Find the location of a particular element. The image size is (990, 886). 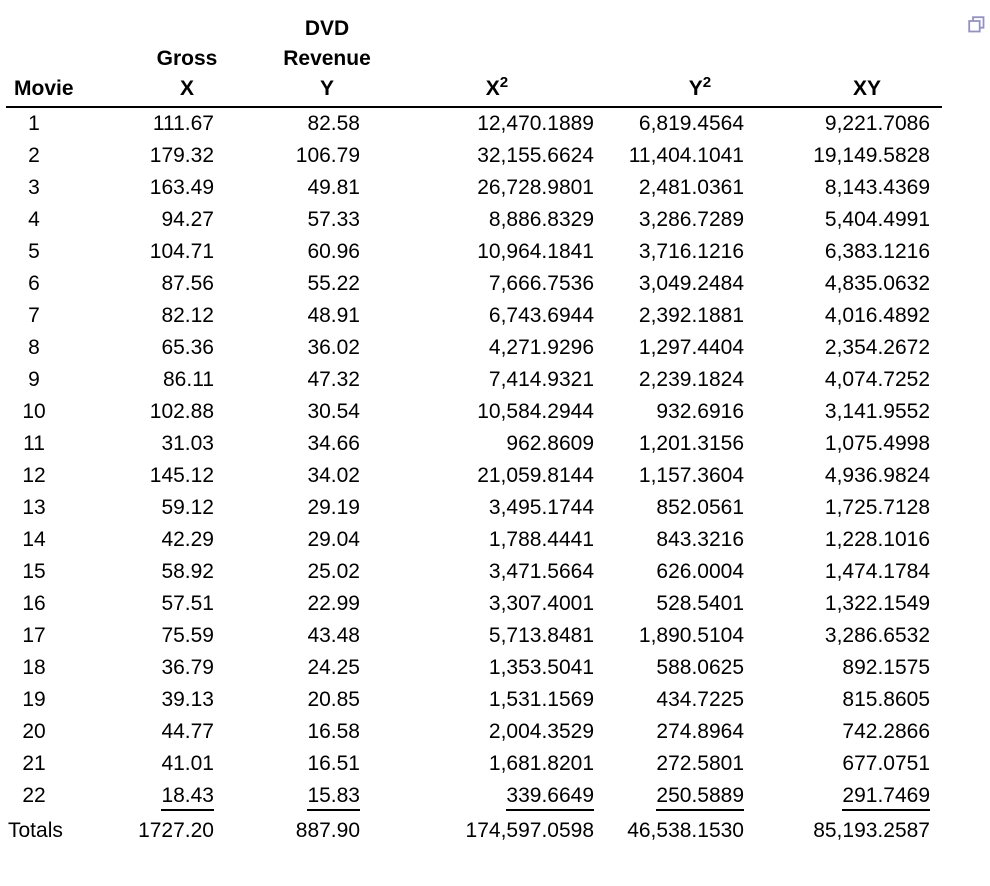

value-cell: 179.32 is located at coordinates (162, 156).